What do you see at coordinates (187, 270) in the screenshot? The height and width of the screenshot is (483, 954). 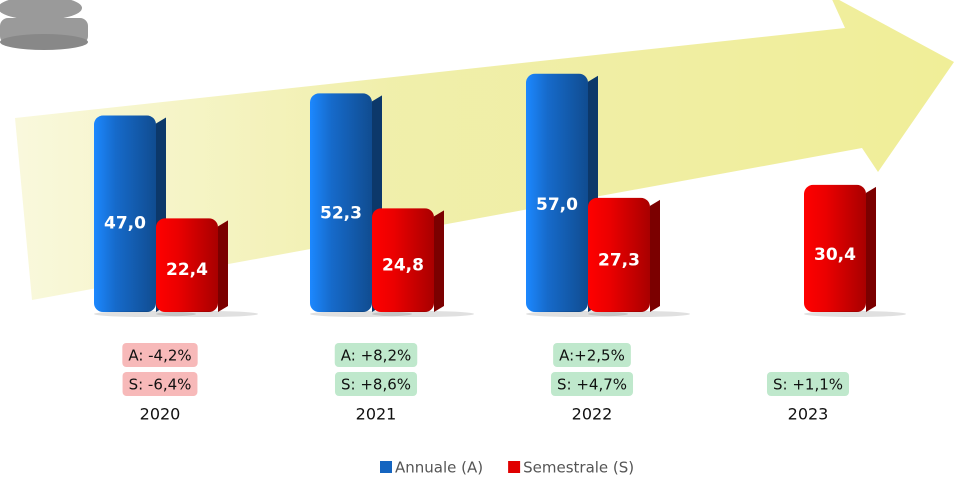 I see `value-label: 22,4` at bounding box center [187, 270].